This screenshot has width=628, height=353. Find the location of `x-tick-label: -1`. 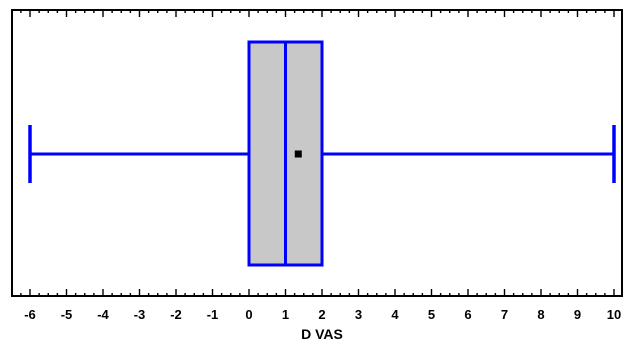

x-tick-label: -1 is located at coordinates (213, 314).